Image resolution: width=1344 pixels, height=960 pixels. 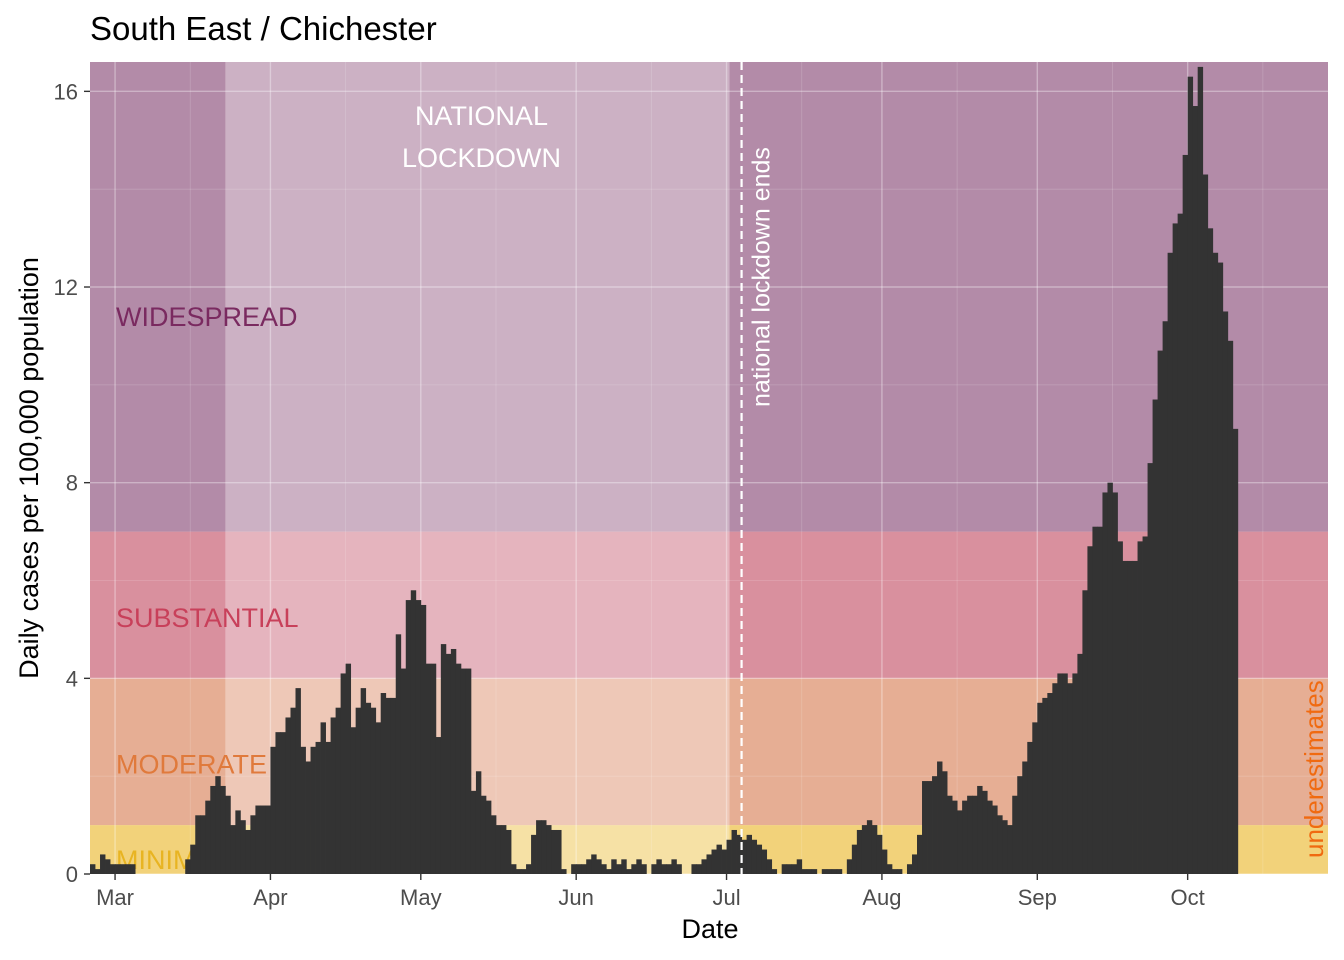 What do you see at coordinates (72, 678) in the screenshot?
I see `y-tick-label: 4` at bounding box center [72, 678].